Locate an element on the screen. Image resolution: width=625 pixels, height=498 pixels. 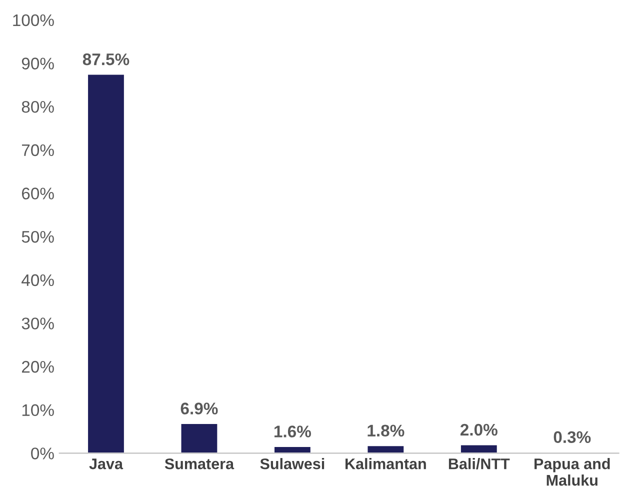
data-label: 87.5% is located at coordinates (106, 59).